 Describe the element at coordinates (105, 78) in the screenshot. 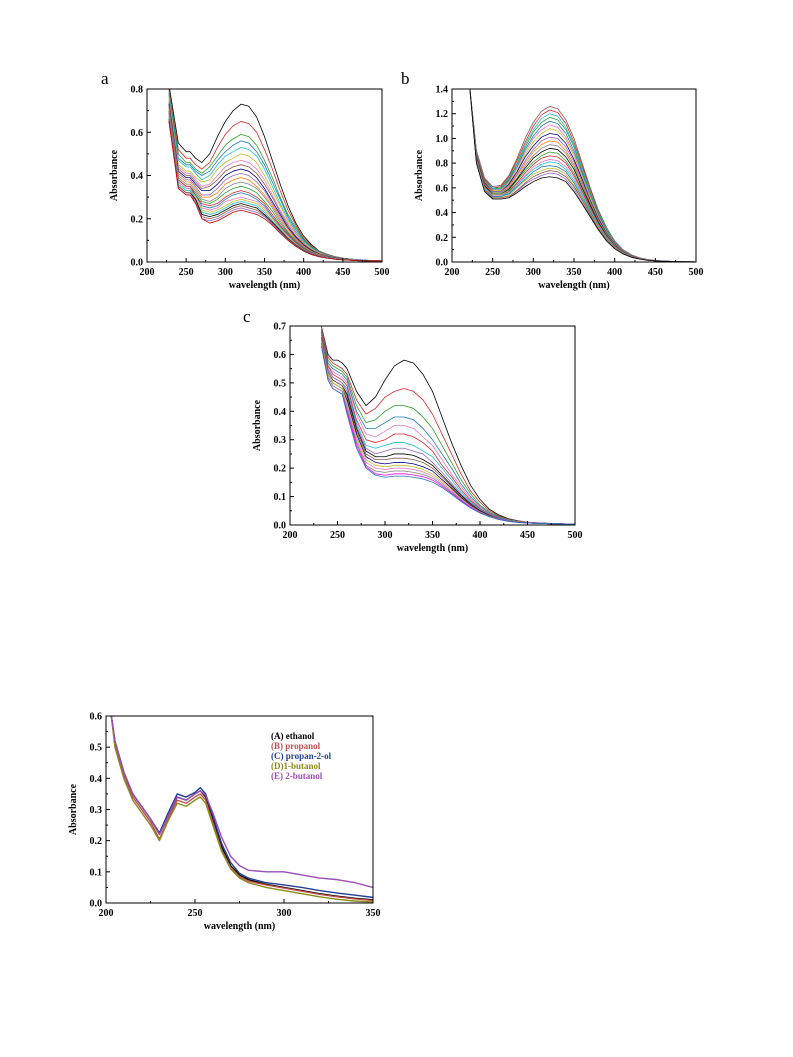

I see `panel-label-a: a` at that location.